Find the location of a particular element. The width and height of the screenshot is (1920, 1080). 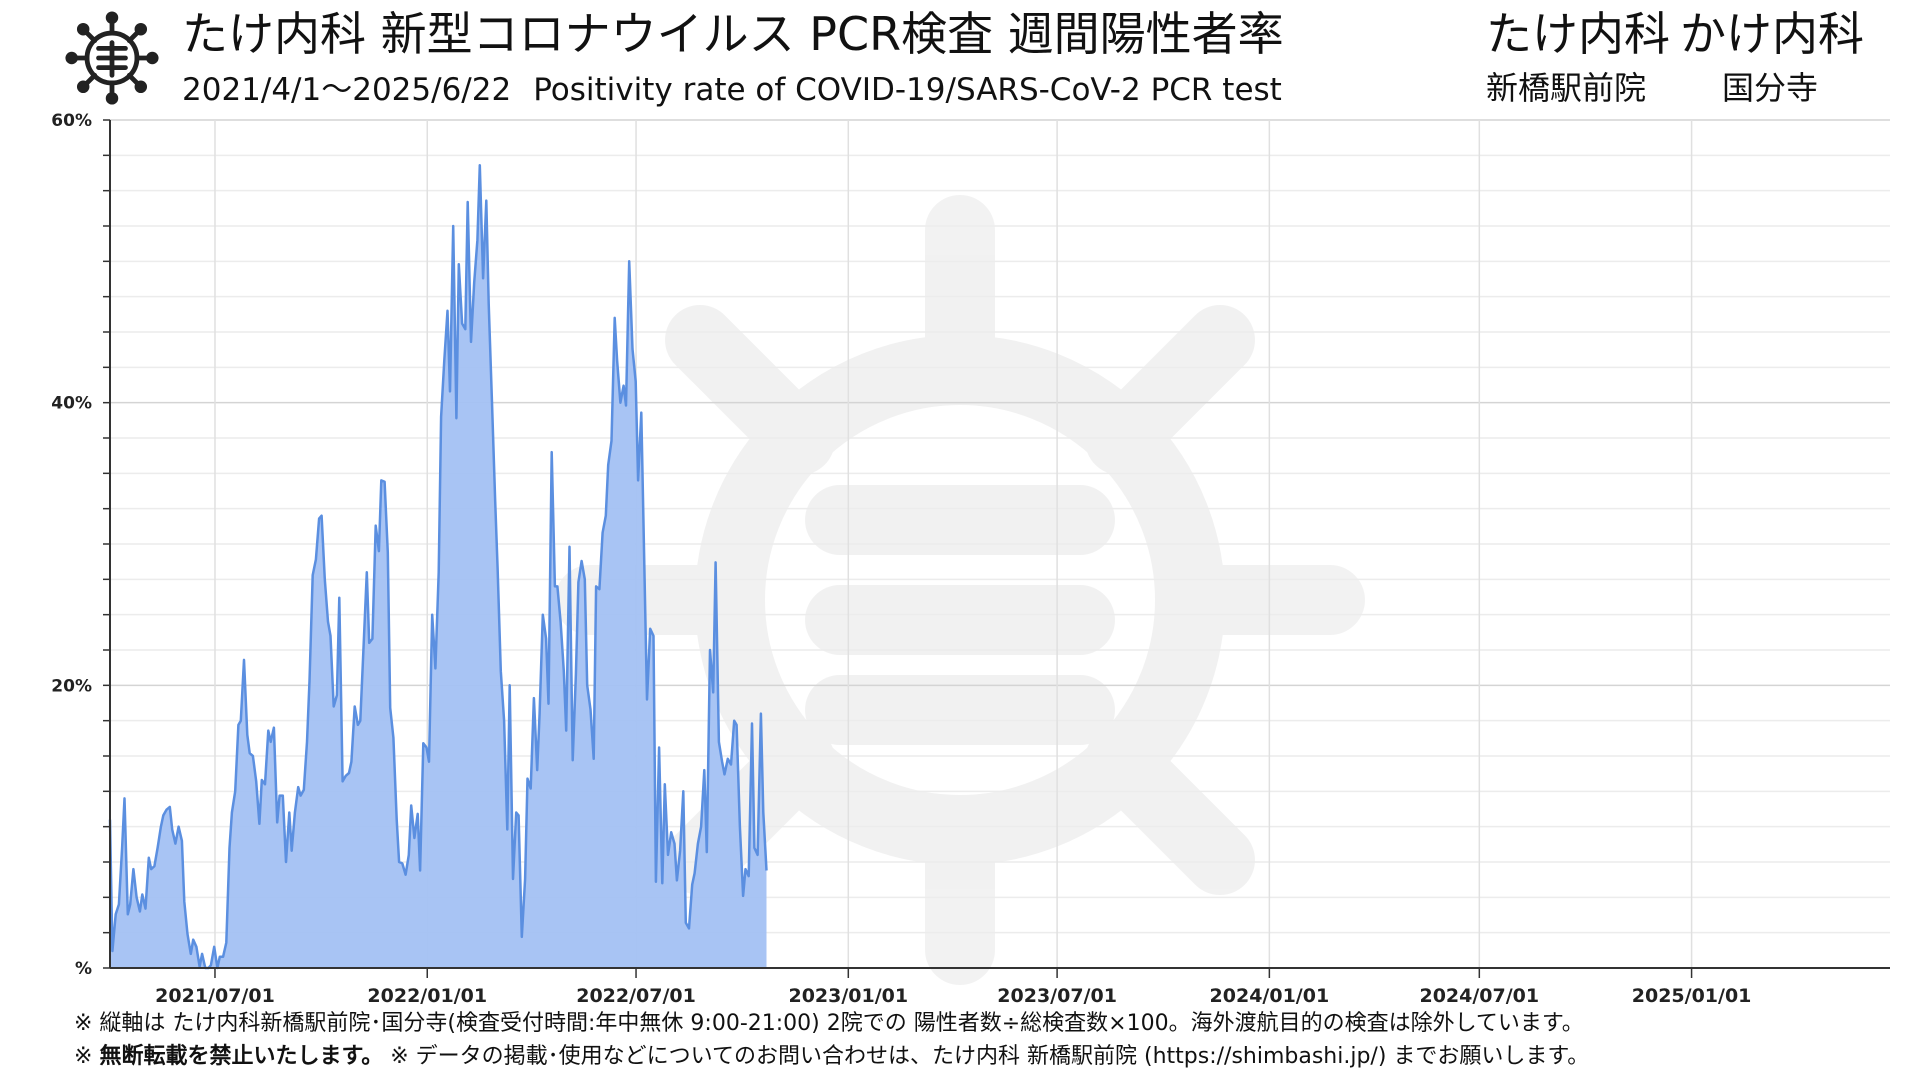

y-tick-label: 60% is located at coordinates (71, 121).